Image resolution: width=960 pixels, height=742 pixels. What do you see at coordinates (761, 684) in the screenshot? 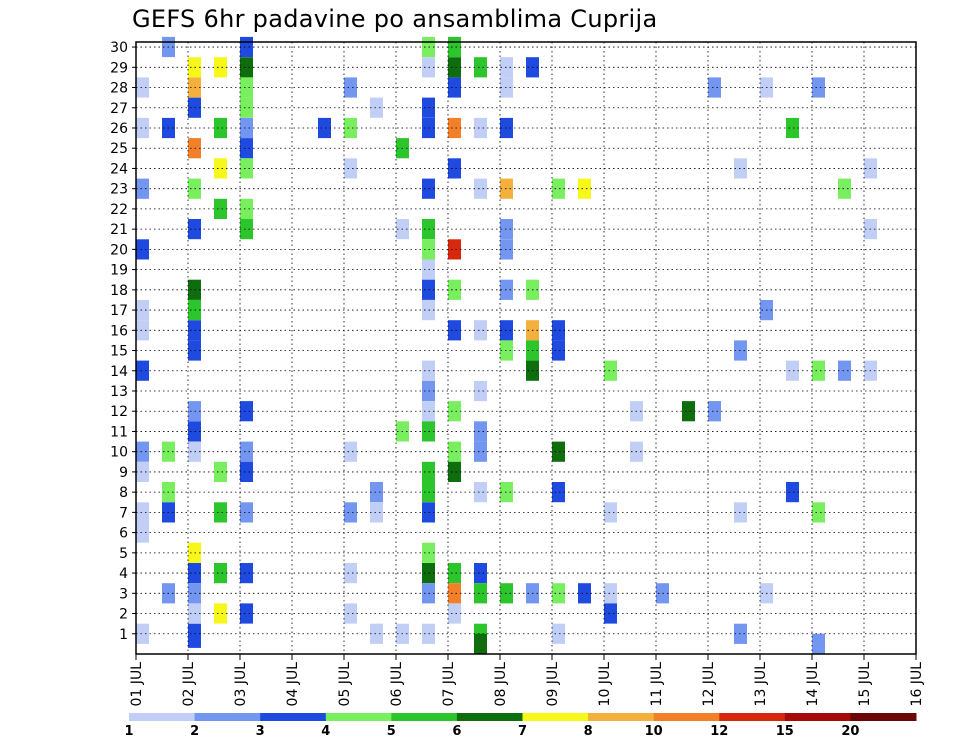
I see `x-tick-label: 13 JUL` at bounding box center [761, 684].